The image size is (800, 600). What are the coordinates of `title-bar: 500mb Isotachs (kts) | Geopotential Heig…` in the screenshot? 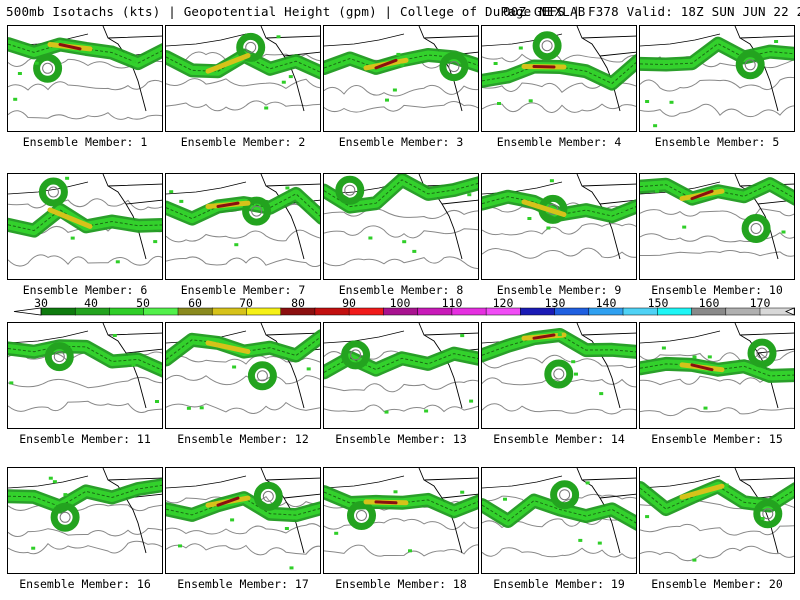 It's located at (400, 11).